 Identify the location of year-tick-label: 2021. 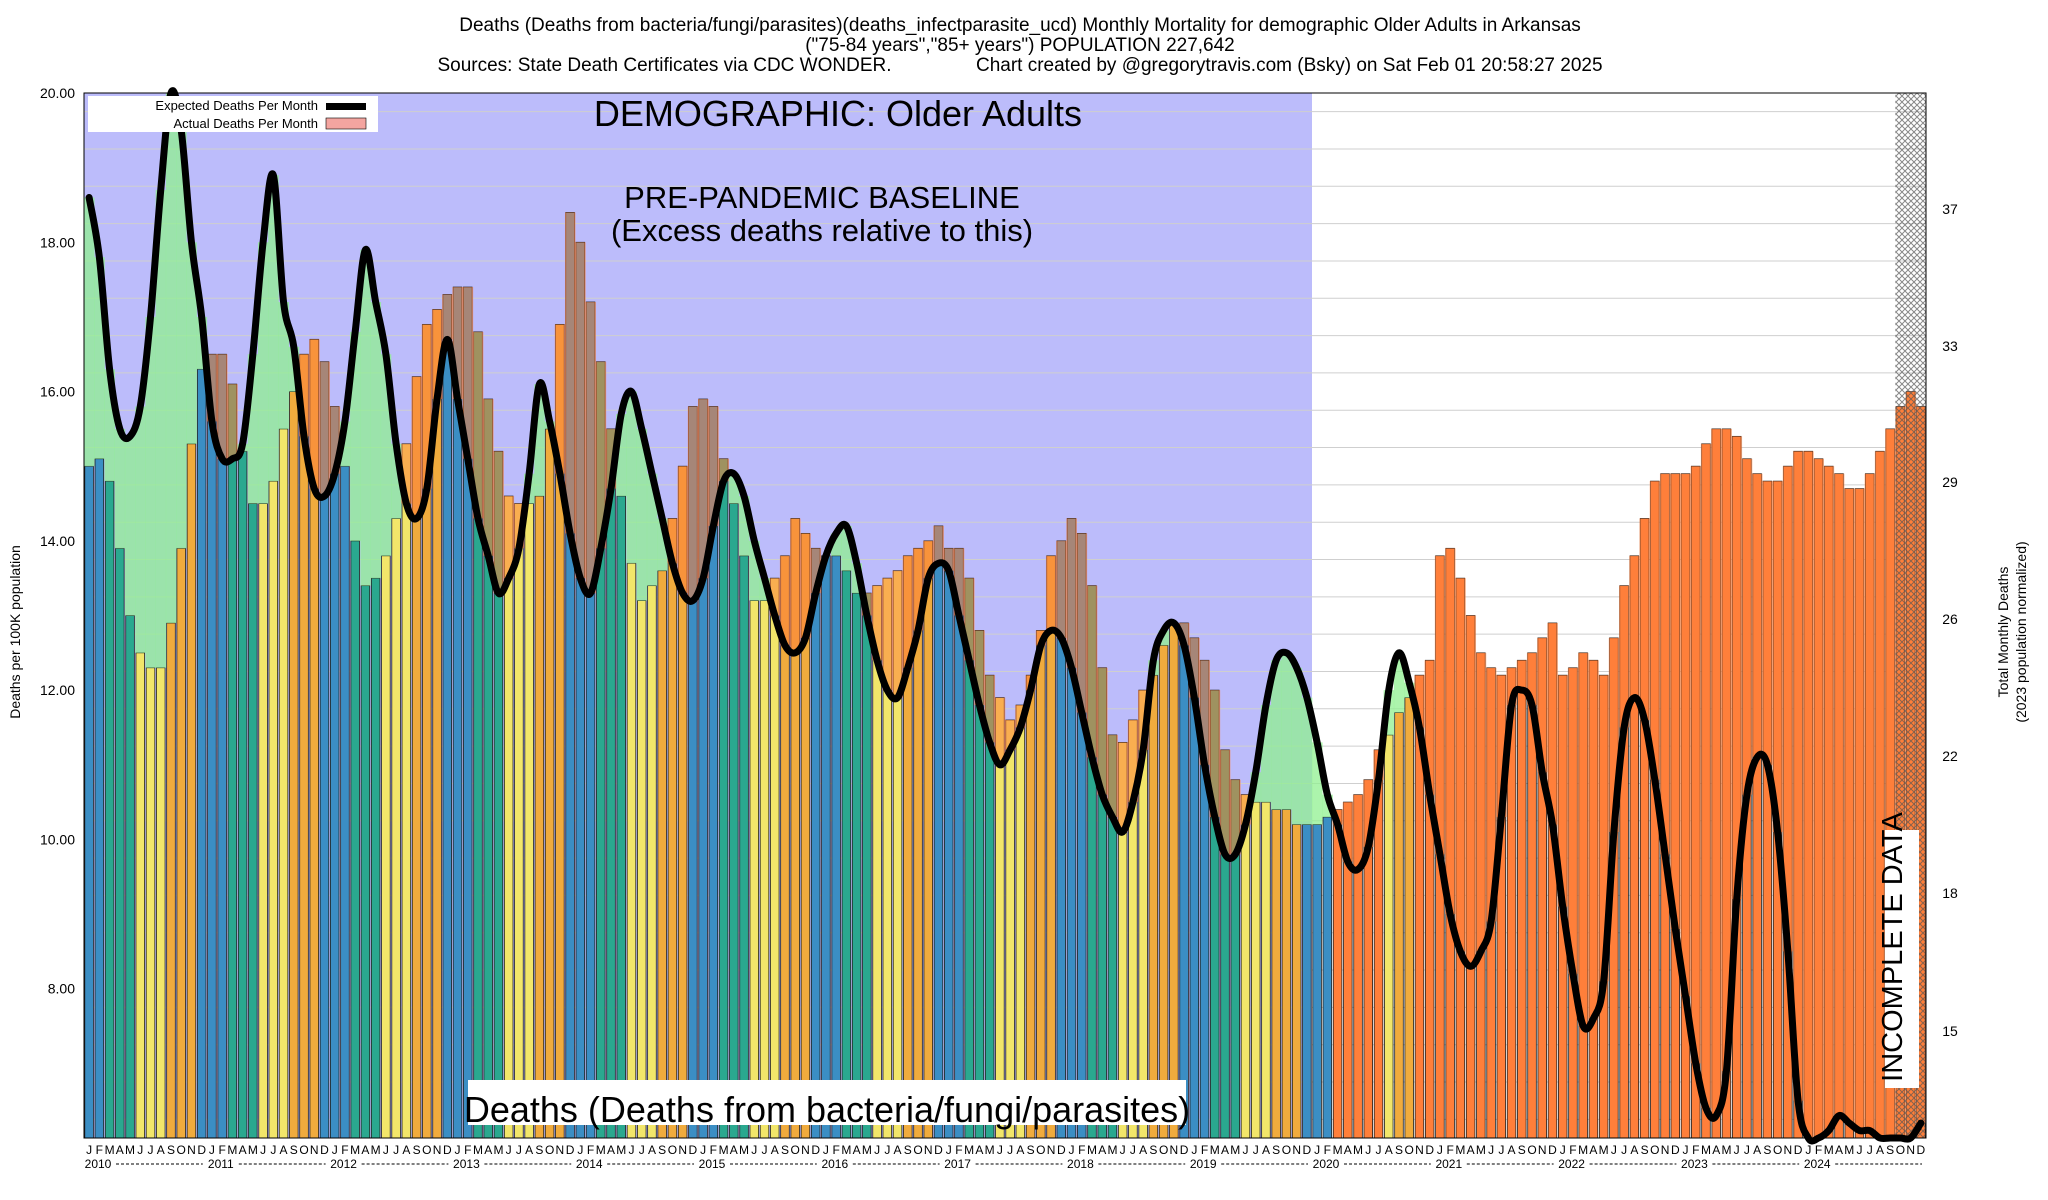
(1448, 1164).